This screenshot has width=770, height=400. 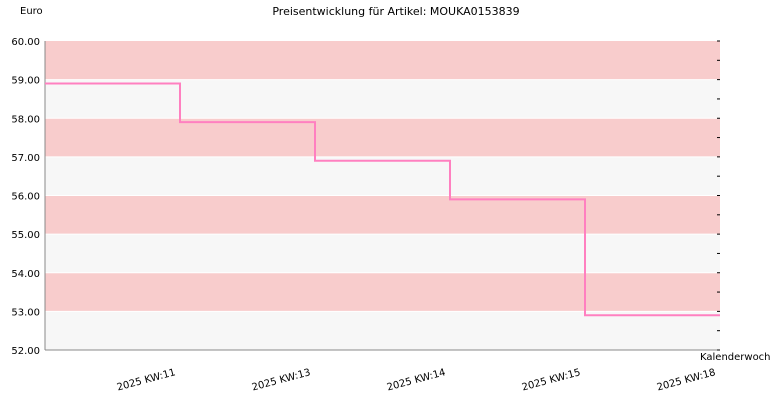 What do you see at coordinates (25, 351) in the screenshot?
I see `y-tick-label: 52.00` at bounding box center [25, 351].